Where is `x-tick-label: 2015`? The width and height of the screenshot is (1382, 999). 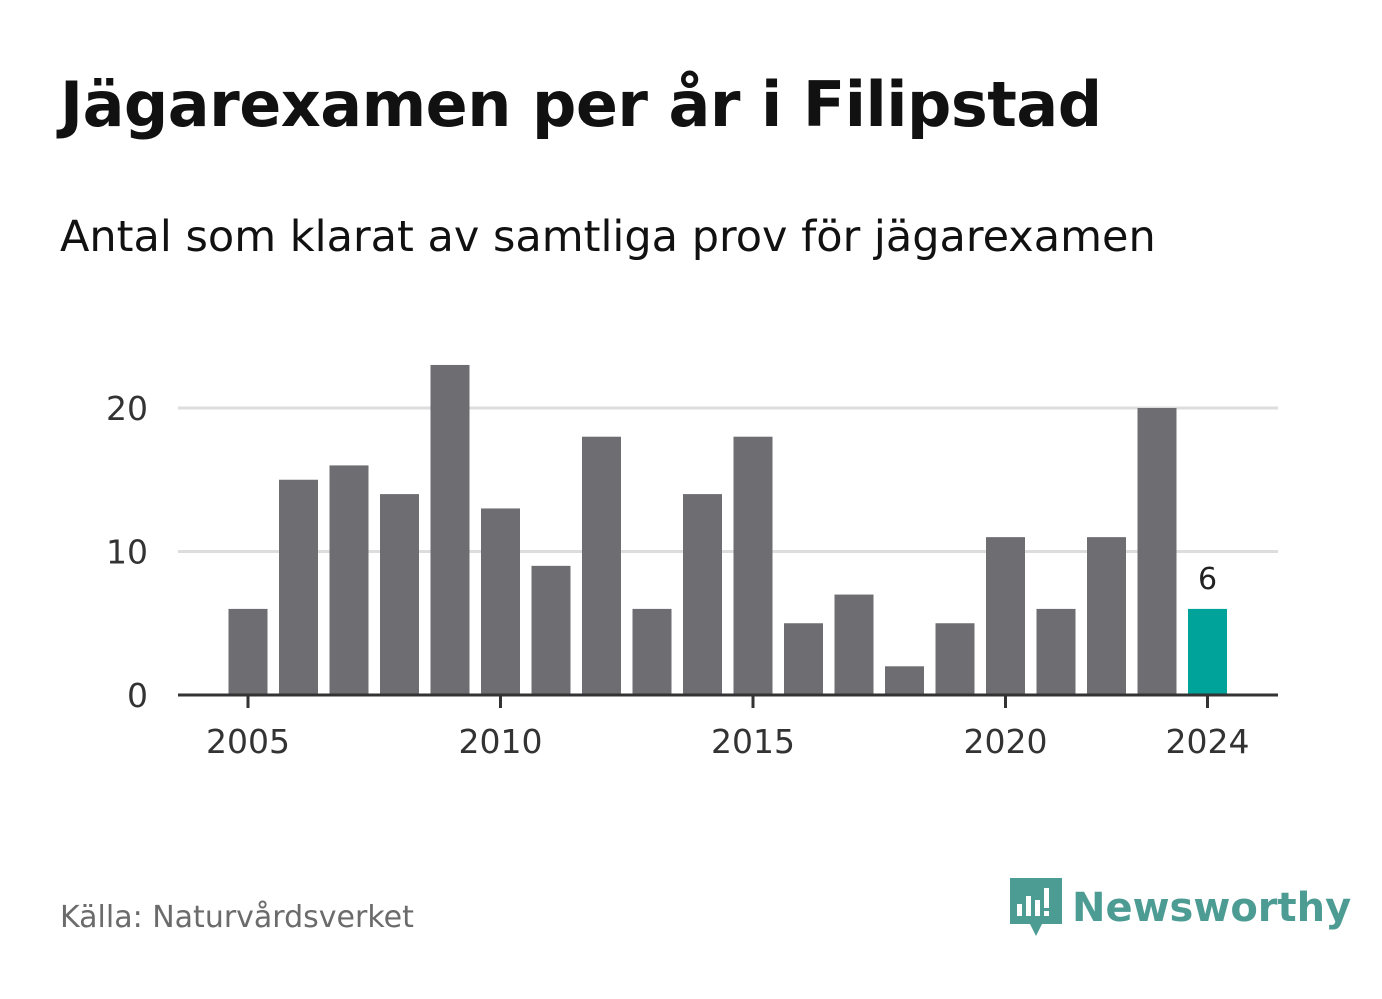 x-tick-label: 2015 is located at coordinates (753, 741).